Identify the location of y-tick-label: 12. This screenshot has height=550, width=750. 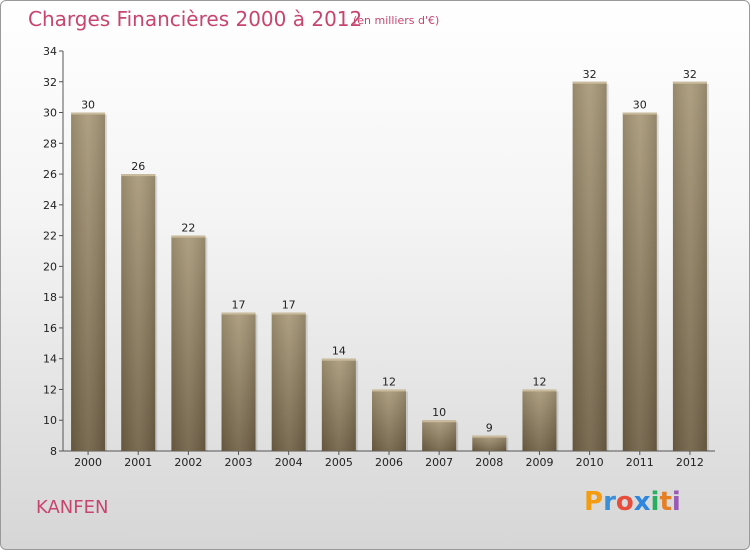
(50, 389).